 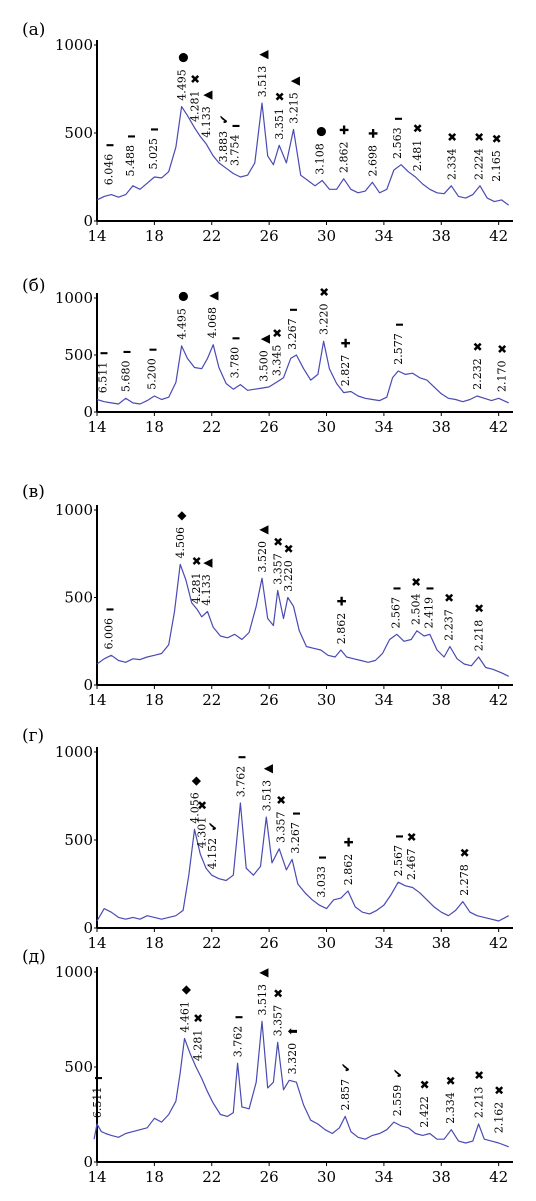 What do you see at coordinates (496, 166) in the screenshot?
I see `peak-d-spacing-label: 2.165` at bounding box center [496, 166].